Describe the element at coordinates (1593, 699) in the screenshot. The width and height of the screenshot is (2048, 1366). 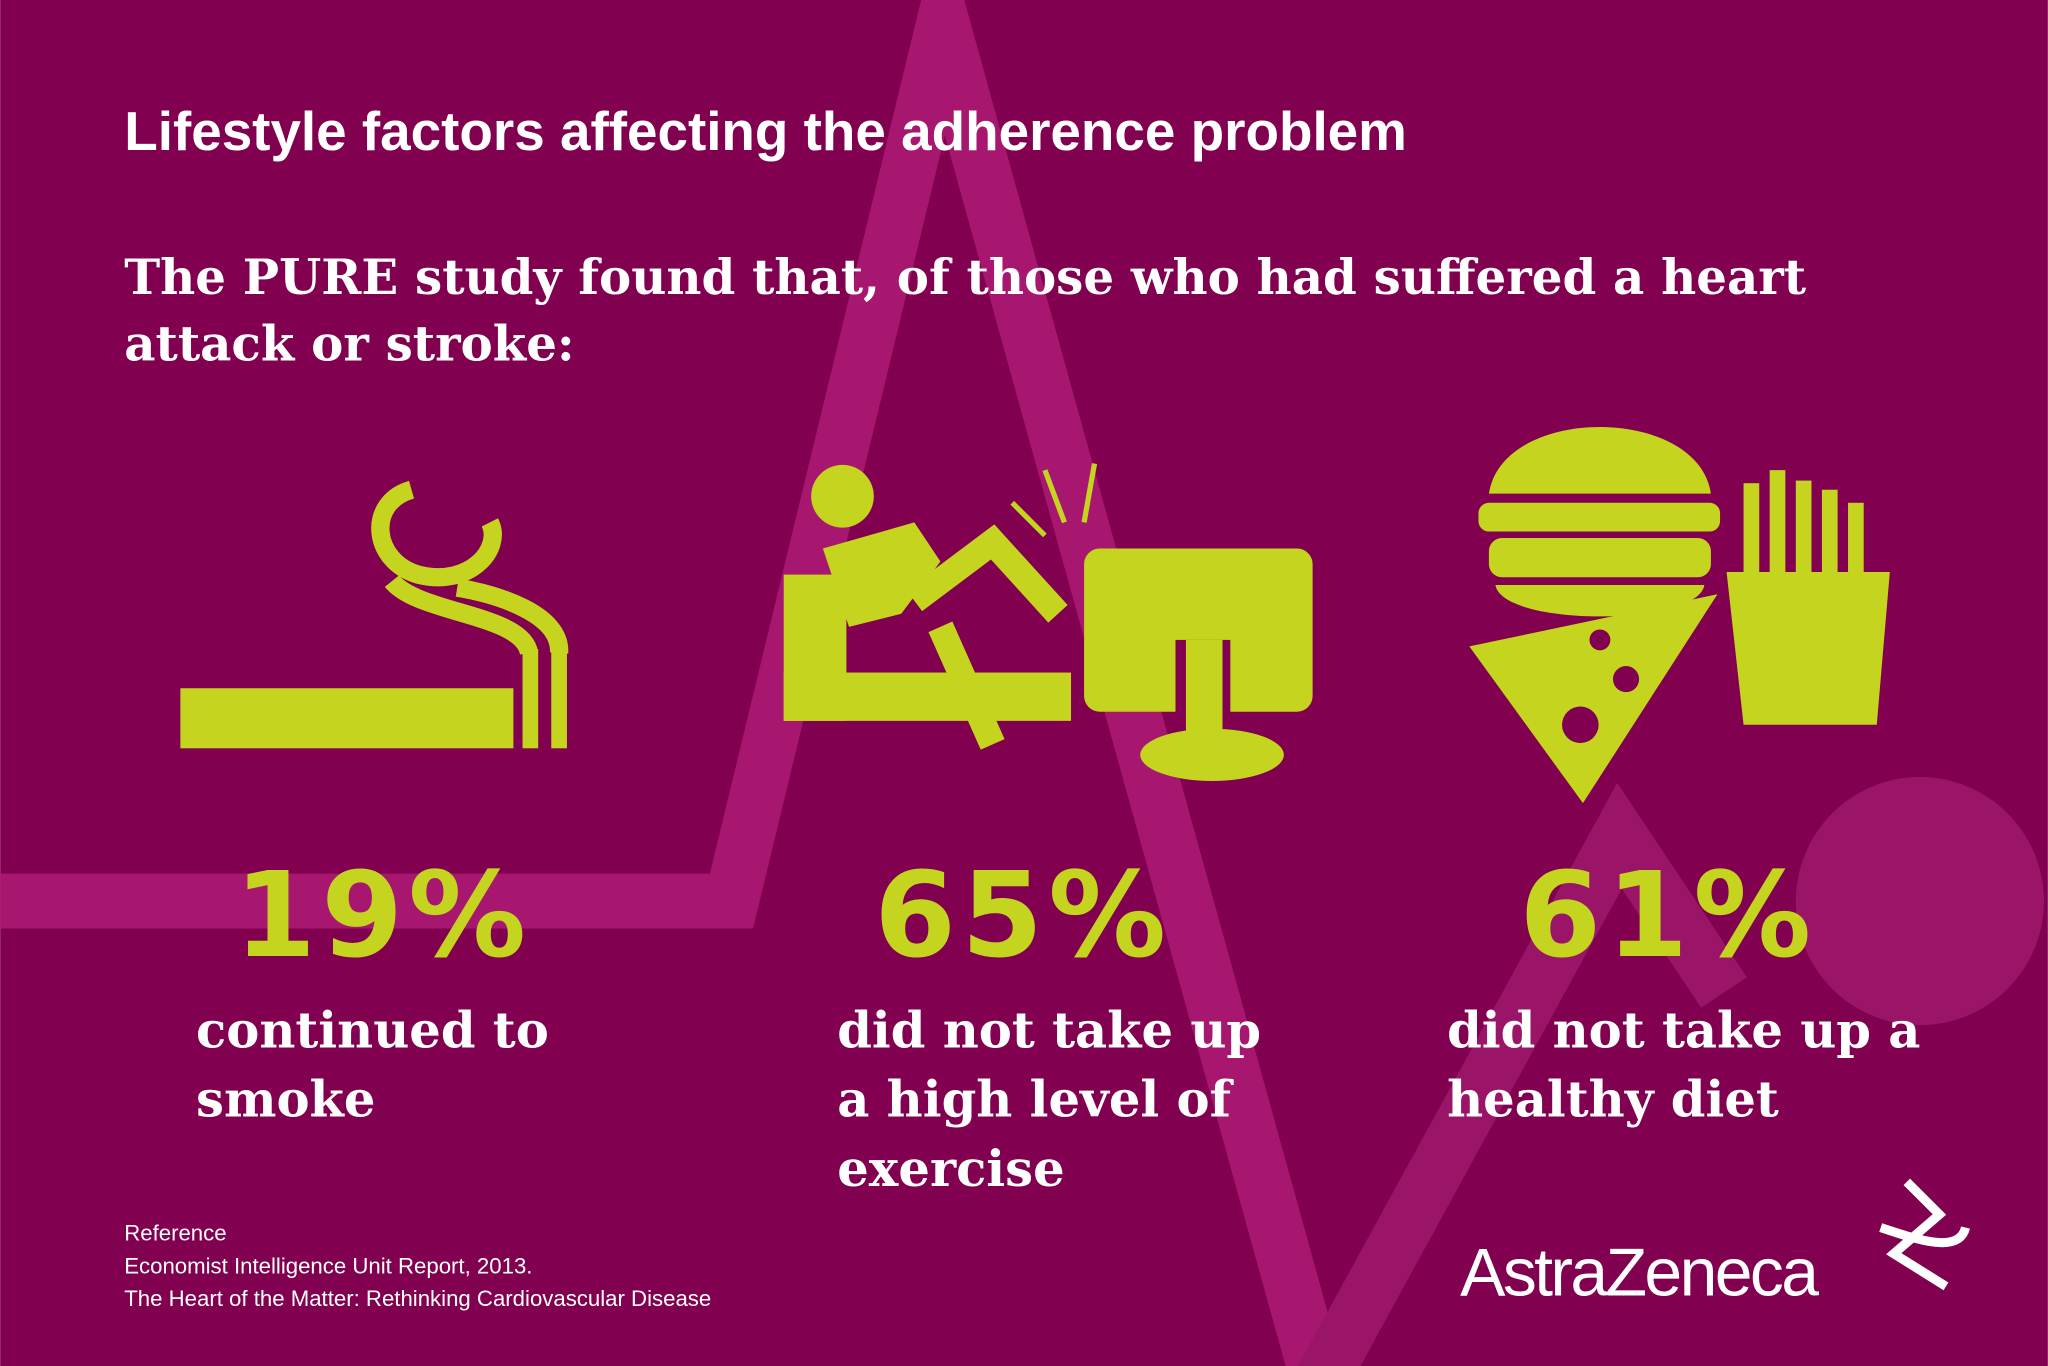
I see `pizza-slice` at that location.